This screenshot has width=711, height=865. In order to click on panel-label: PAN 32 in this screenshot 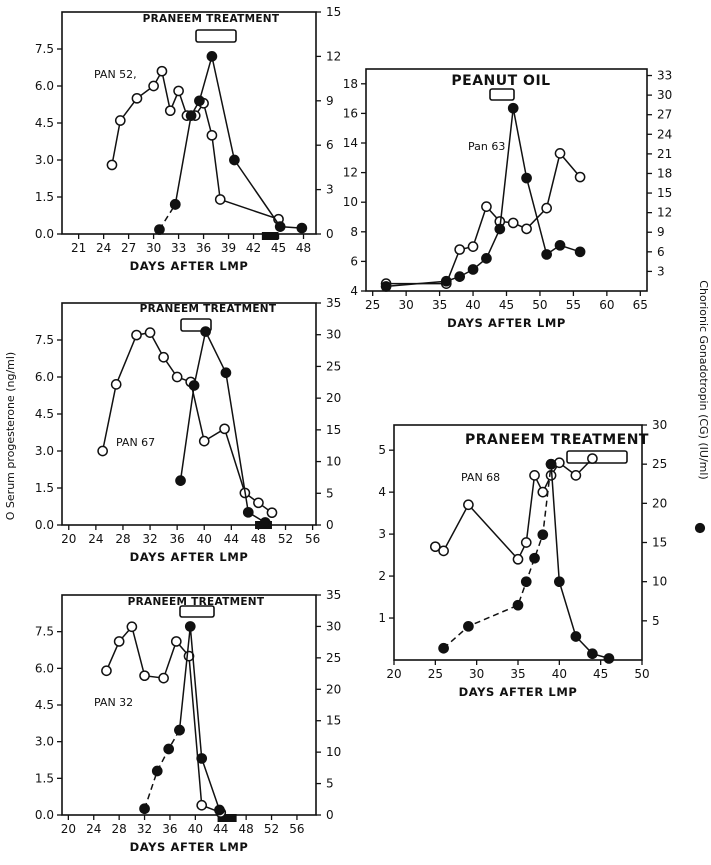, I will do `click(113, 702)`.